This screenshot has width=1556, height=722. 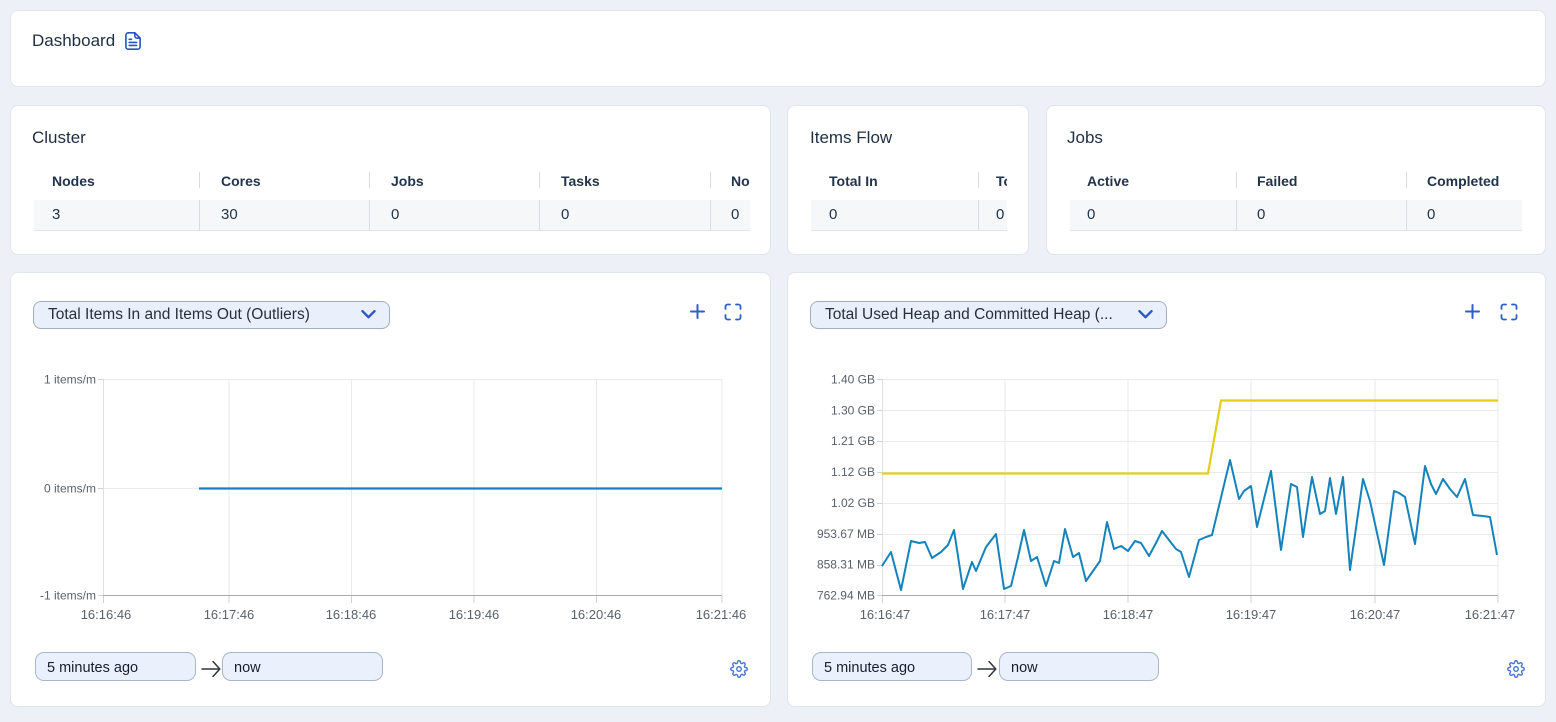 What do you see at coordinates (106, 614) in the screenshot?
I see `svg-text: 16:16:46` at bounding box center [106, 614].